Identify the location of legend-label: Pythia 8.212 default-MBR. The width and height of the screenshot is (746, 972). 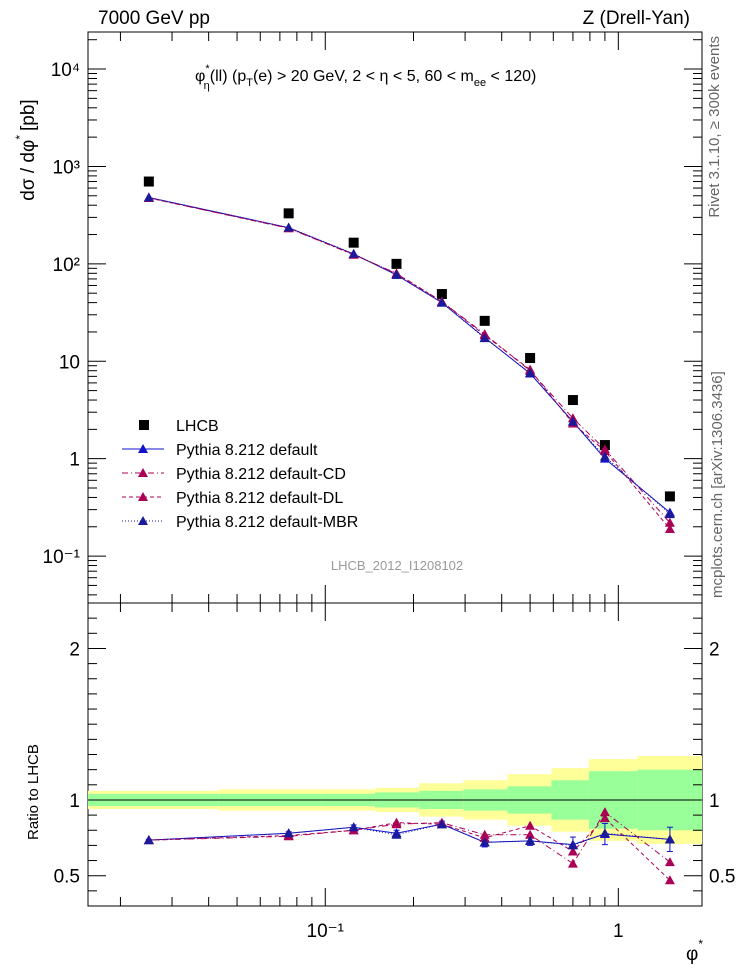
(267, 522).